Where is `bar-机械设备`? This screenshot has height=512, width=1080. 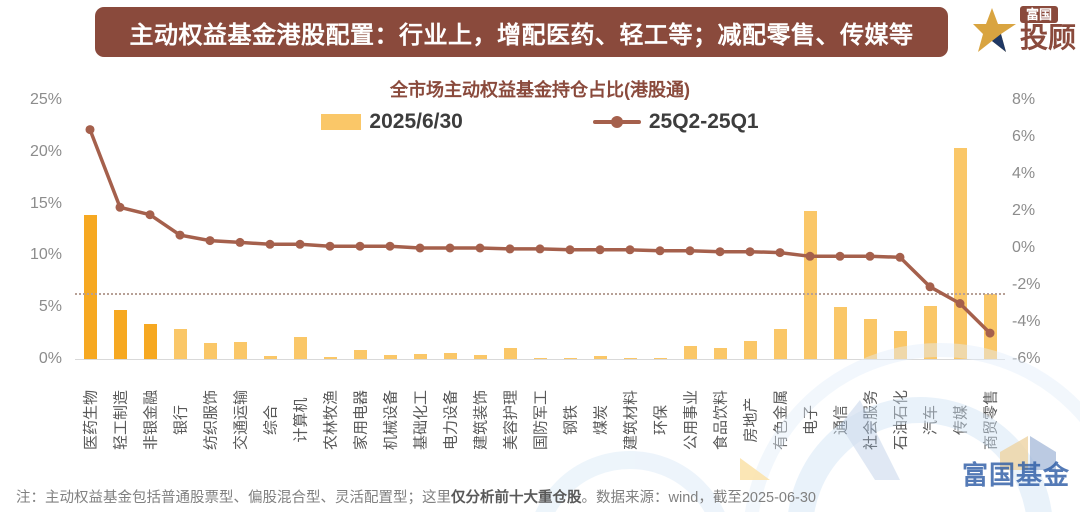
bar-机械设备 is located at coordinates (390, 356).